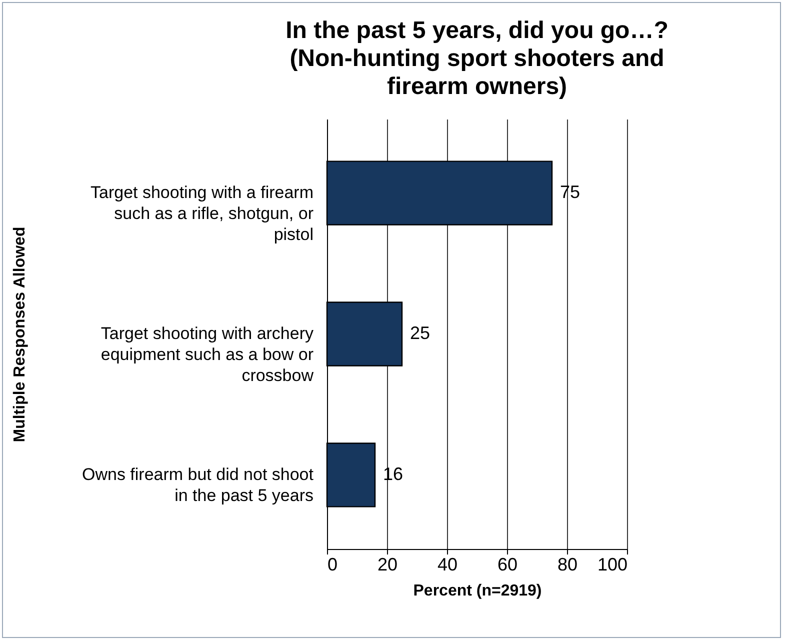 This screenshot has width=785, height=642. What do you see at coordinates (612, 564) in the screenshot?
I see `x-tick-label: 100` at bounding box center [612, 564].